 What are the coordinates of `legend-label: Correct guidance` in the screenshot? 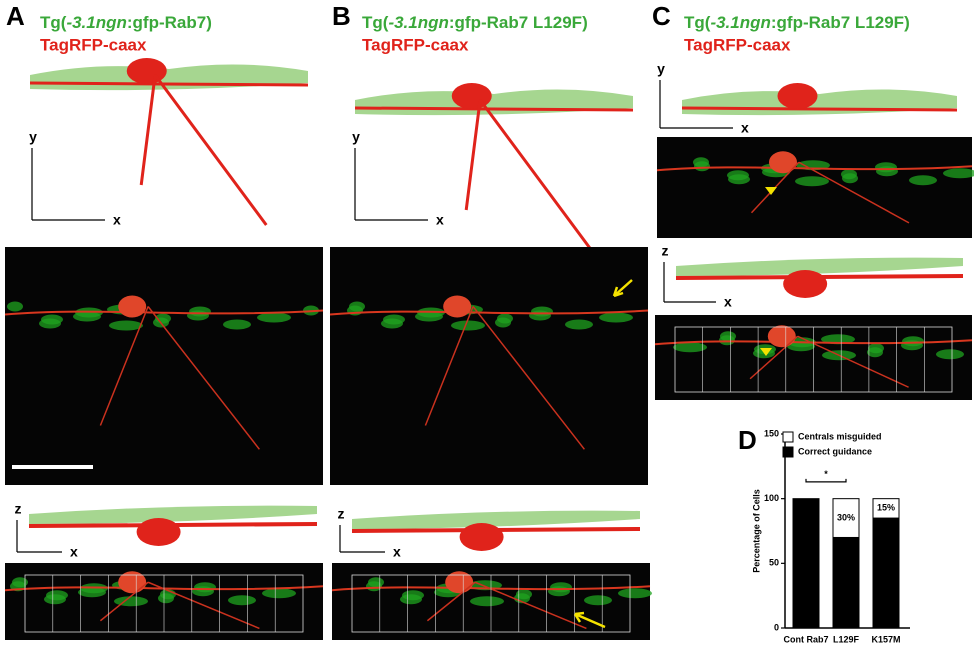 It's located at (835, 451).